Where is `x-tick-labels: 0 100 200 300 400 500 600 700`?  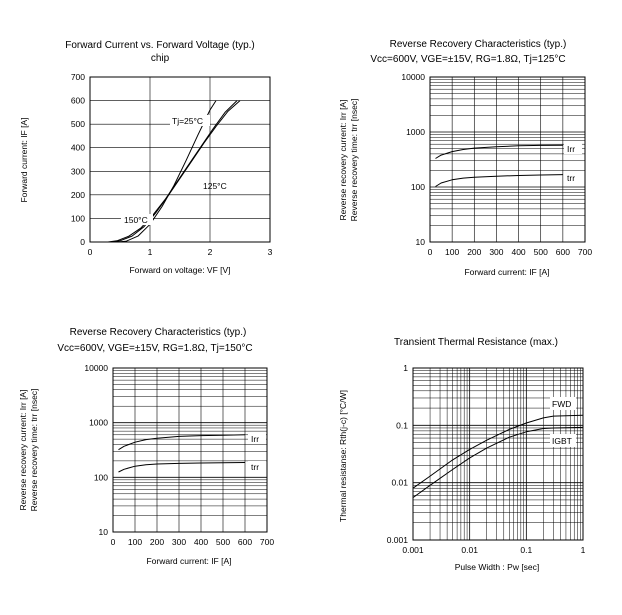 x-tick-labels: 0 100 200 300 400 500 600 700 is located at coordinates (510, 252).